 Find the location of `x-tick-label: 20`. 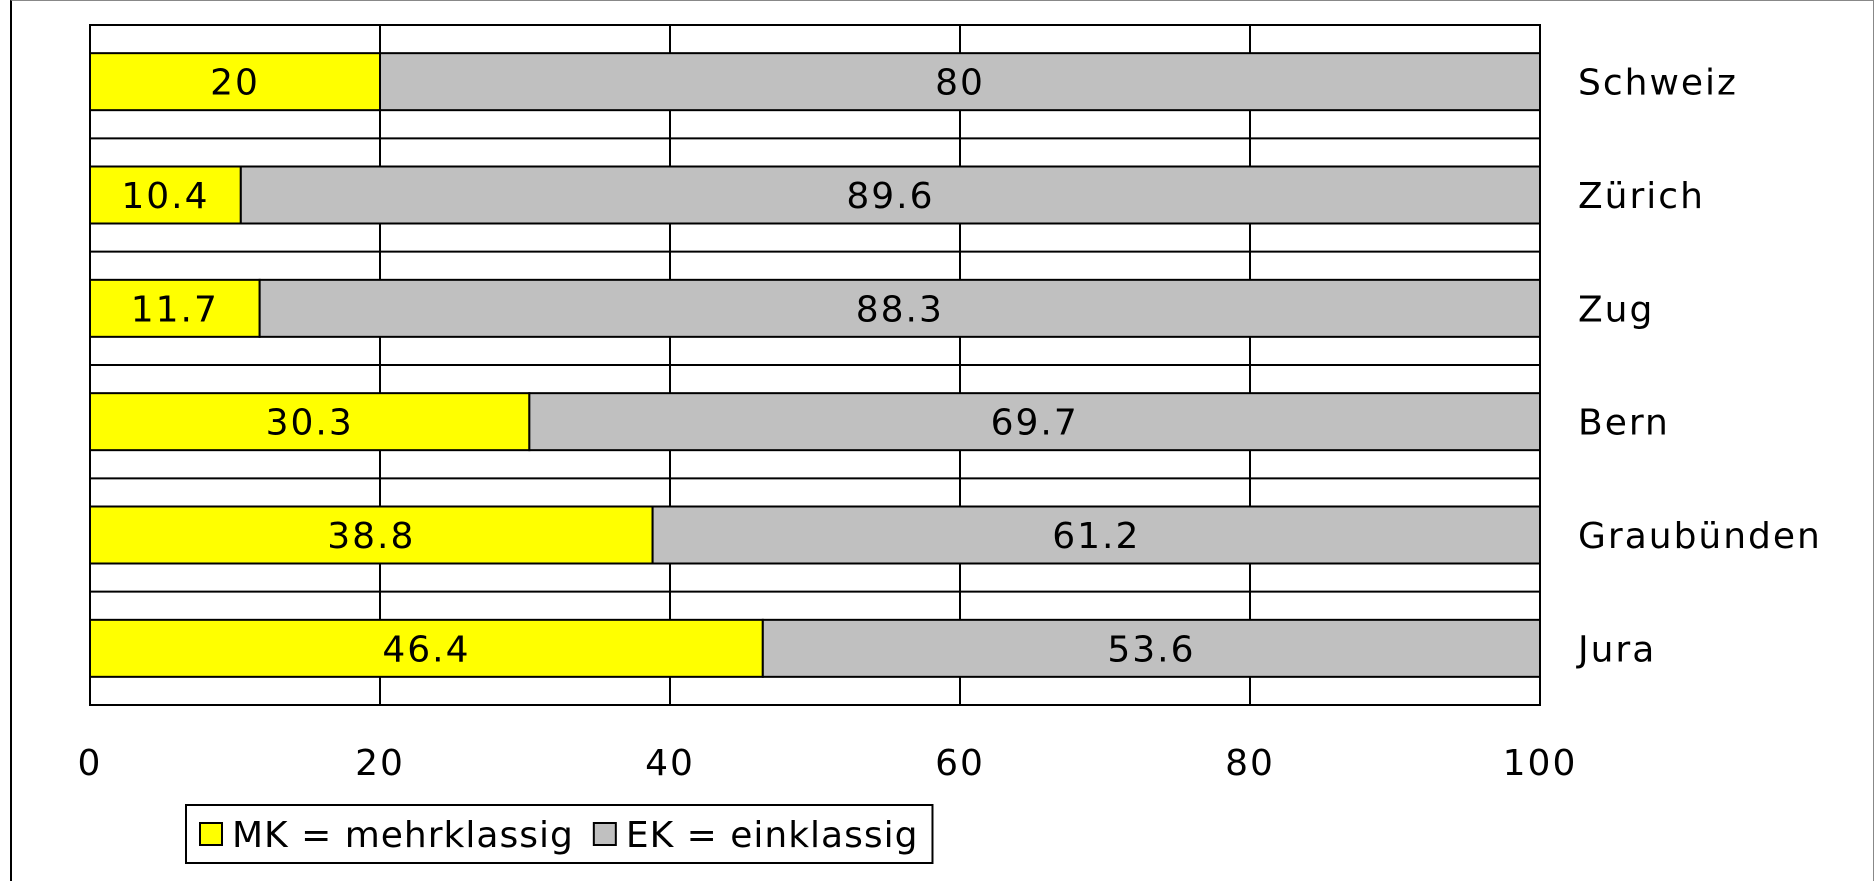

x-tick-label: 20 is located at coordinates (380, 763).